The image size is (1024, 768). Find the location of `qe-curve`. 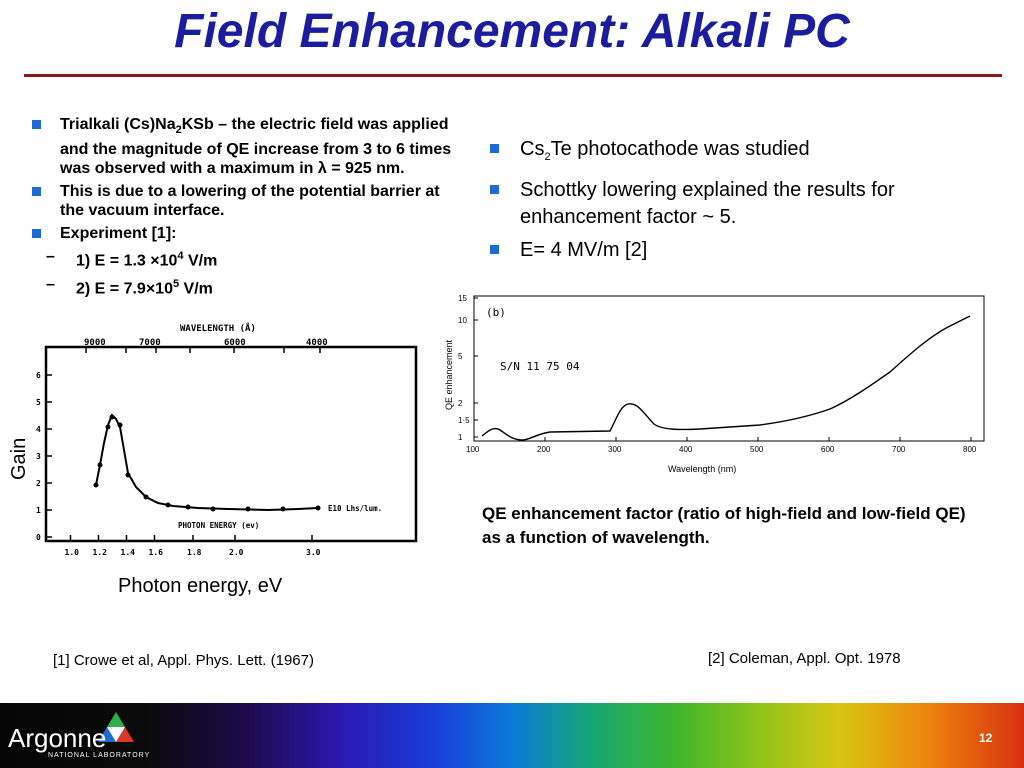

qe-curve is located at coordinates (726, 378).